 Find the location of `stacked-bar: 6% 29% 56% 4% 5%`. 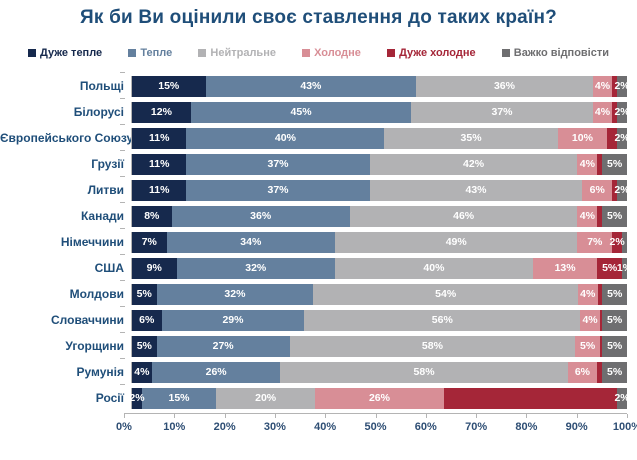

stacked-bar: 6% 29% 56% 4% 5% is located at coordinates (379, 320).